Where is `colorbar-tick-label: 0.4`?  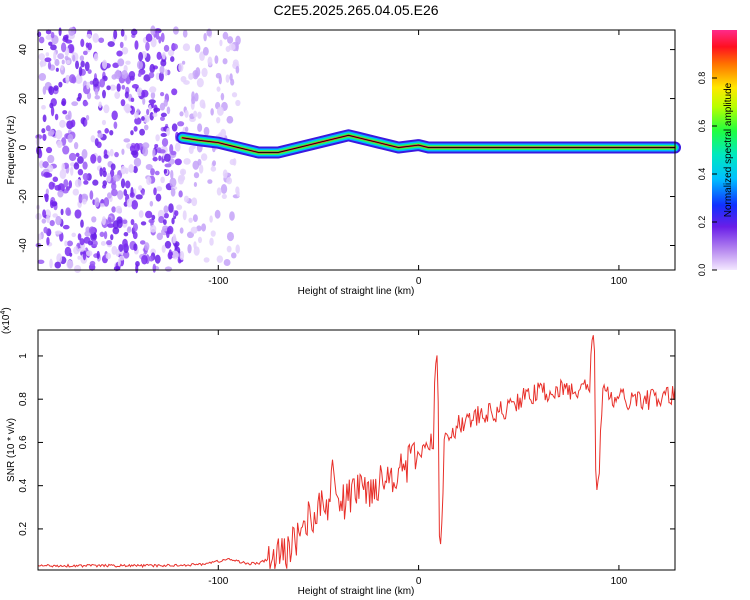 colorbar-tick-label: 0.4 is located at coordinates (702, 174).